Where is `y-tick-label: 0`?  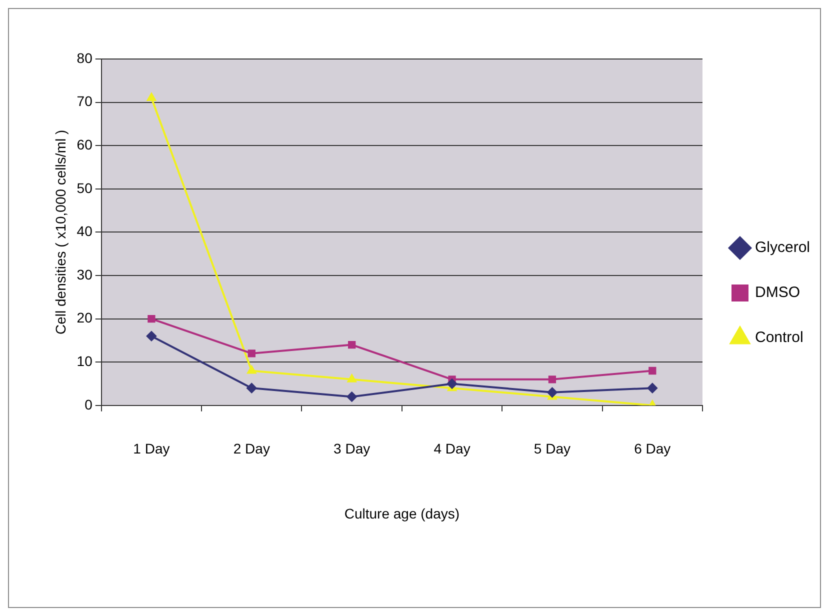 y-tick-label: 0 is located at coordinates (88, 404).